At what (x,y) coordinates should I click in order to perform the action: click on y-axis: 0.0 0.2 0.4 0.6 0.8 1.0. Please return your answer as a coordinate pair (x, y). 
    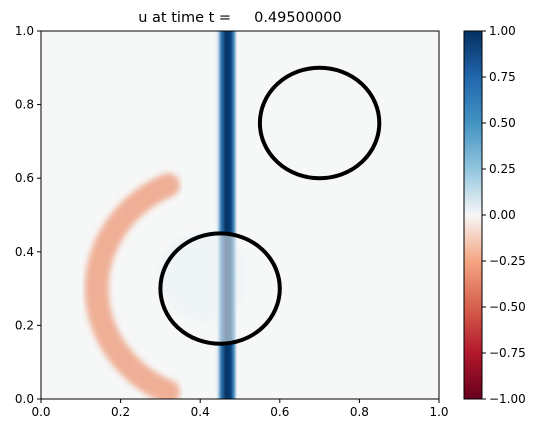
    Looking at the image, I should click on (28, 215).